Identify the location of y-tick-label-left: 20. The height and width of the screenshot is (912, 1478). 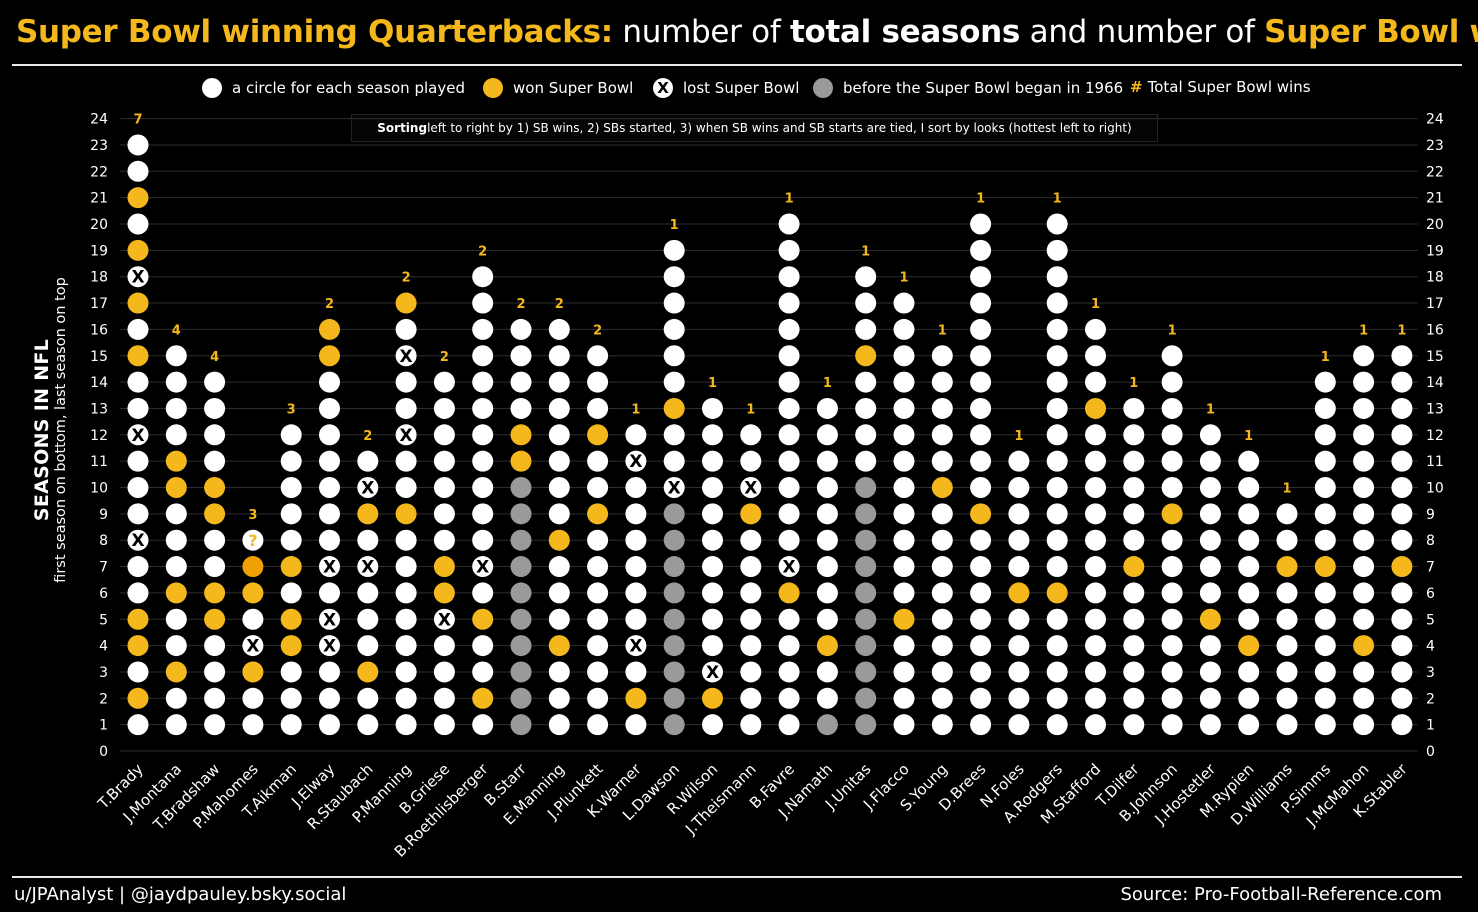
(99, 225).